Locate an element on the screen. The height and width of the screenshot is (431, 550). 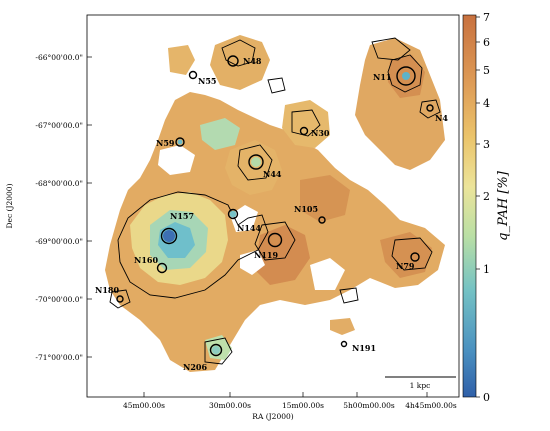
scale-bar-label: 1 kpc is located at coordinates (420, 385).